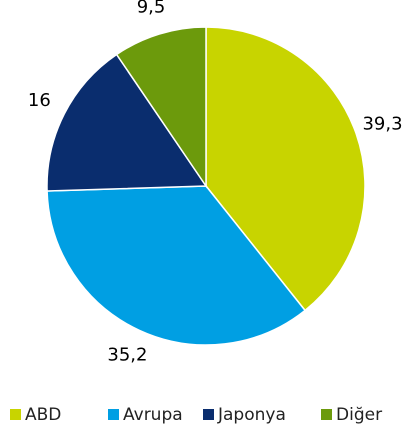  What do you see at coordinates (43, 415) in the screenshot?
I see `legend-label: ABD` at bounding box center [43, 415].